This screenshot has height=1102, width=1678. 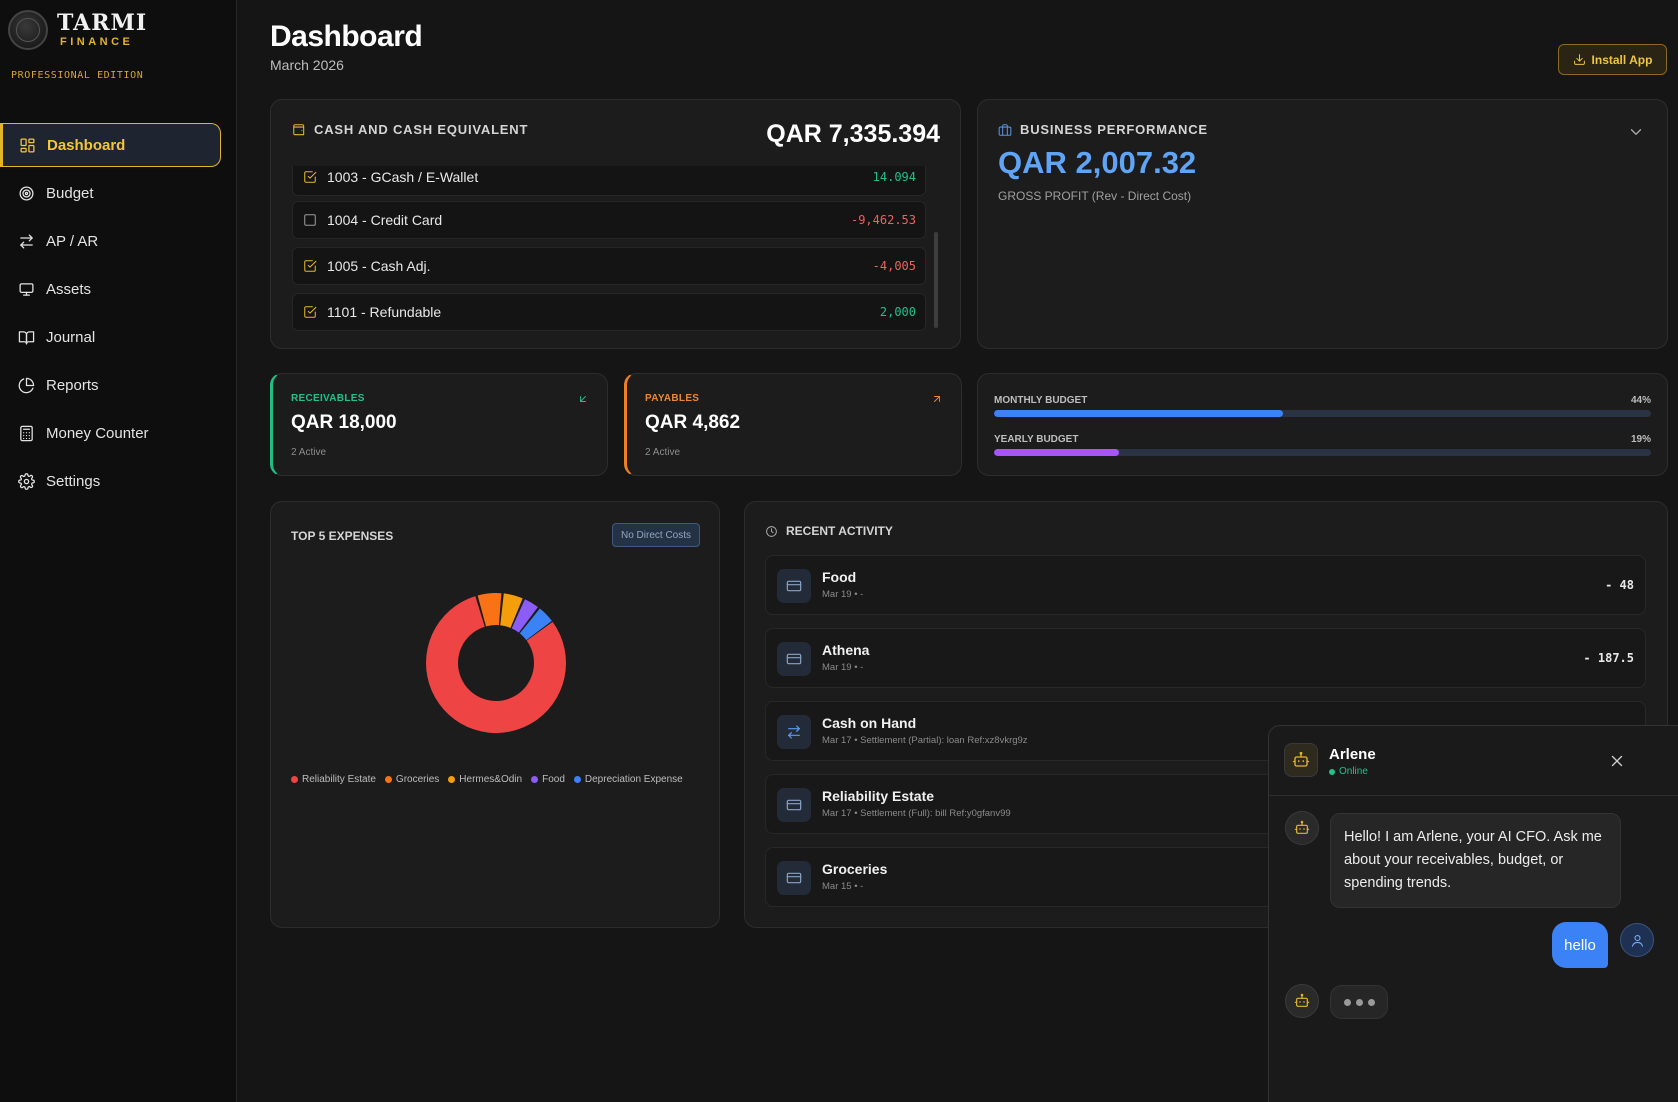 What do you see at coordinates (439, 424) in the screenshot?
I see `receivables-card: RECEIVABLES QAR 18,000 2 Active` at bounding box center [439, 424].